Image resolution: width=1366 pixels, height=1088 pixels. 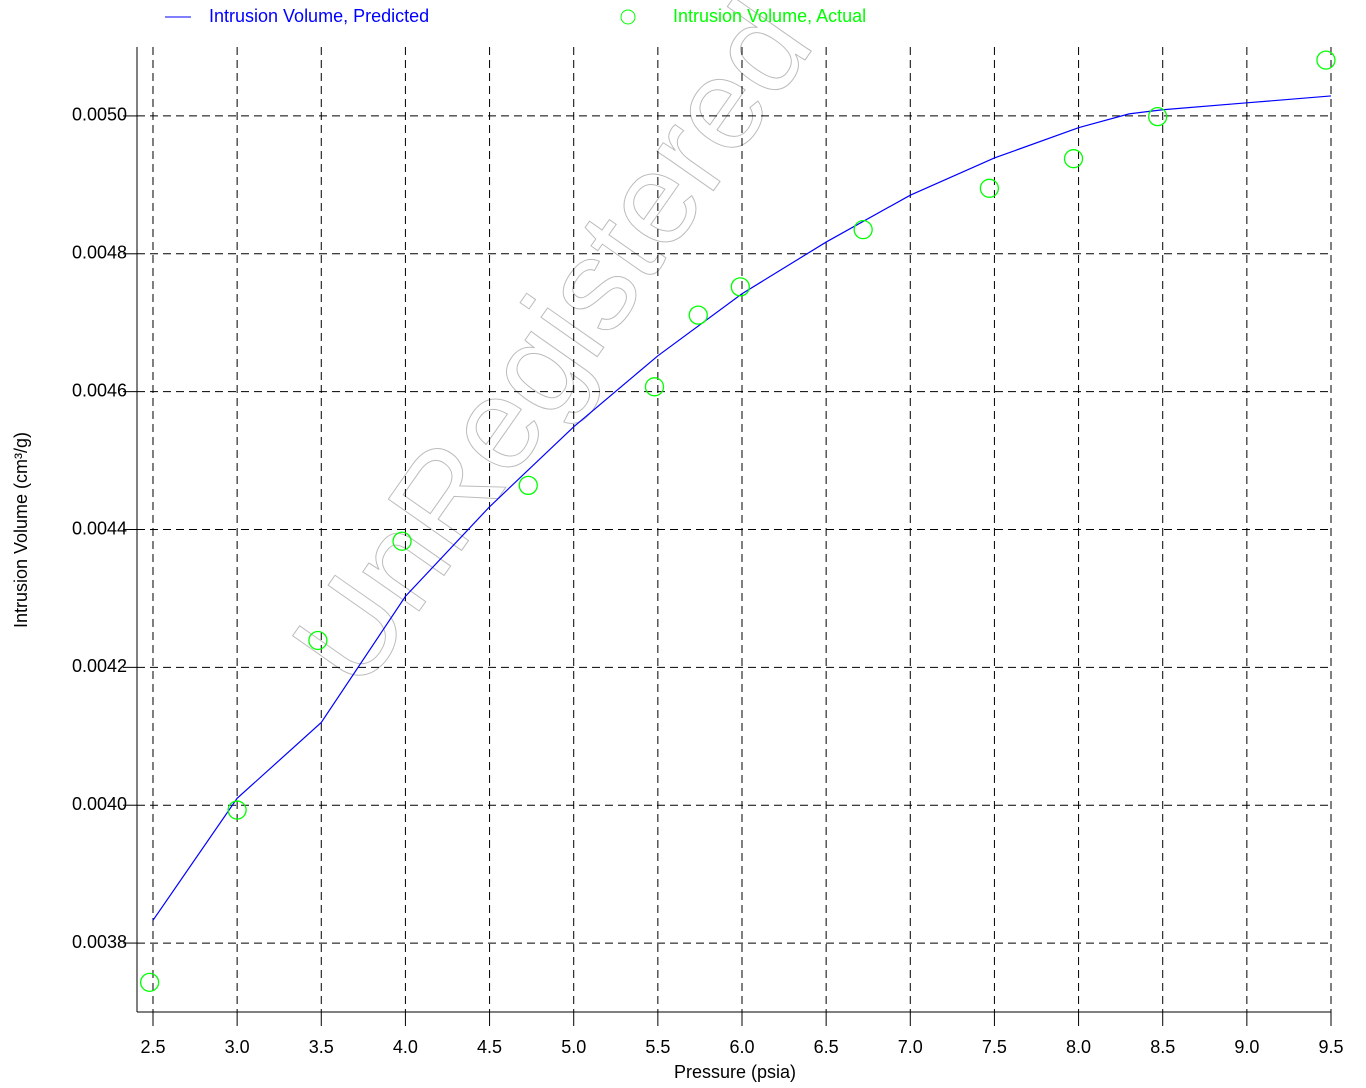 What do you see at coordinates (657, 1047) in the screenshot?
I see `x-tick-label: 5.5` at bounding box center [657, 1047].